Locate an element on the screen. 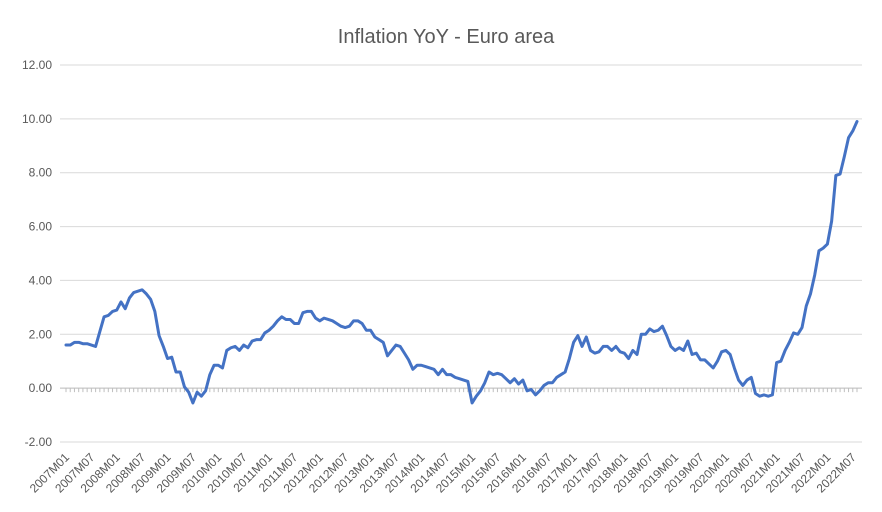 The image size is (882, 512). y-tick-label: 2.00 is located at coordinates (41, 334).